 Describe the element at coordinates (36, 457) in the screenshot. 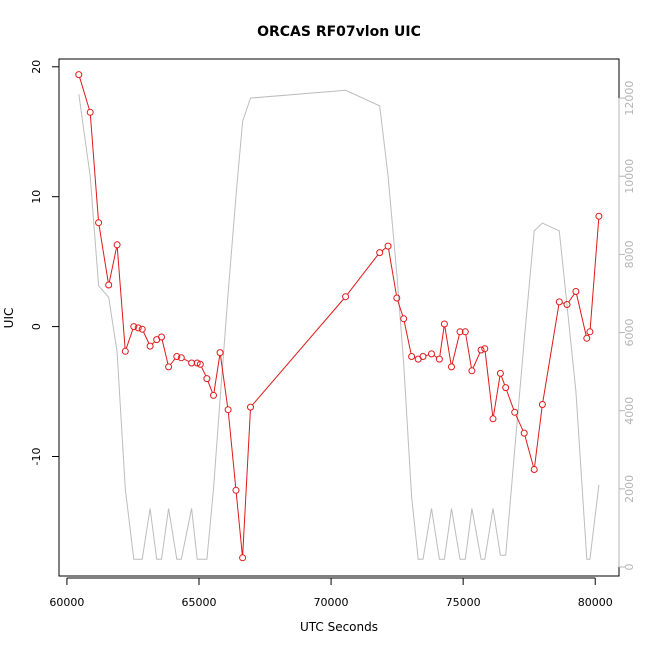

I see `y-tick-label: -10` at that location.